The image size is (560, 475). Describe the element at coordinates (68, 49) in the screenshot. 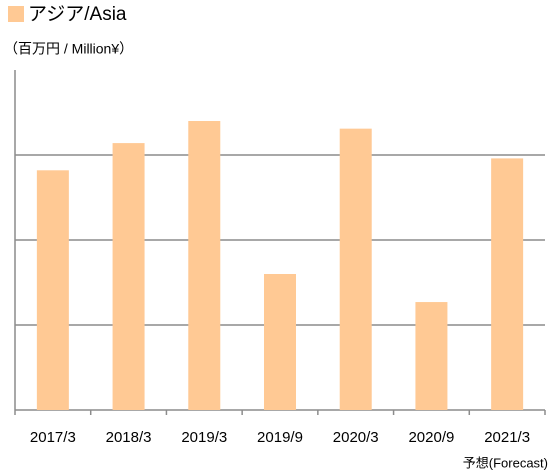

I see `chart-subtitle: （百万円 / Million¥）` at that location.